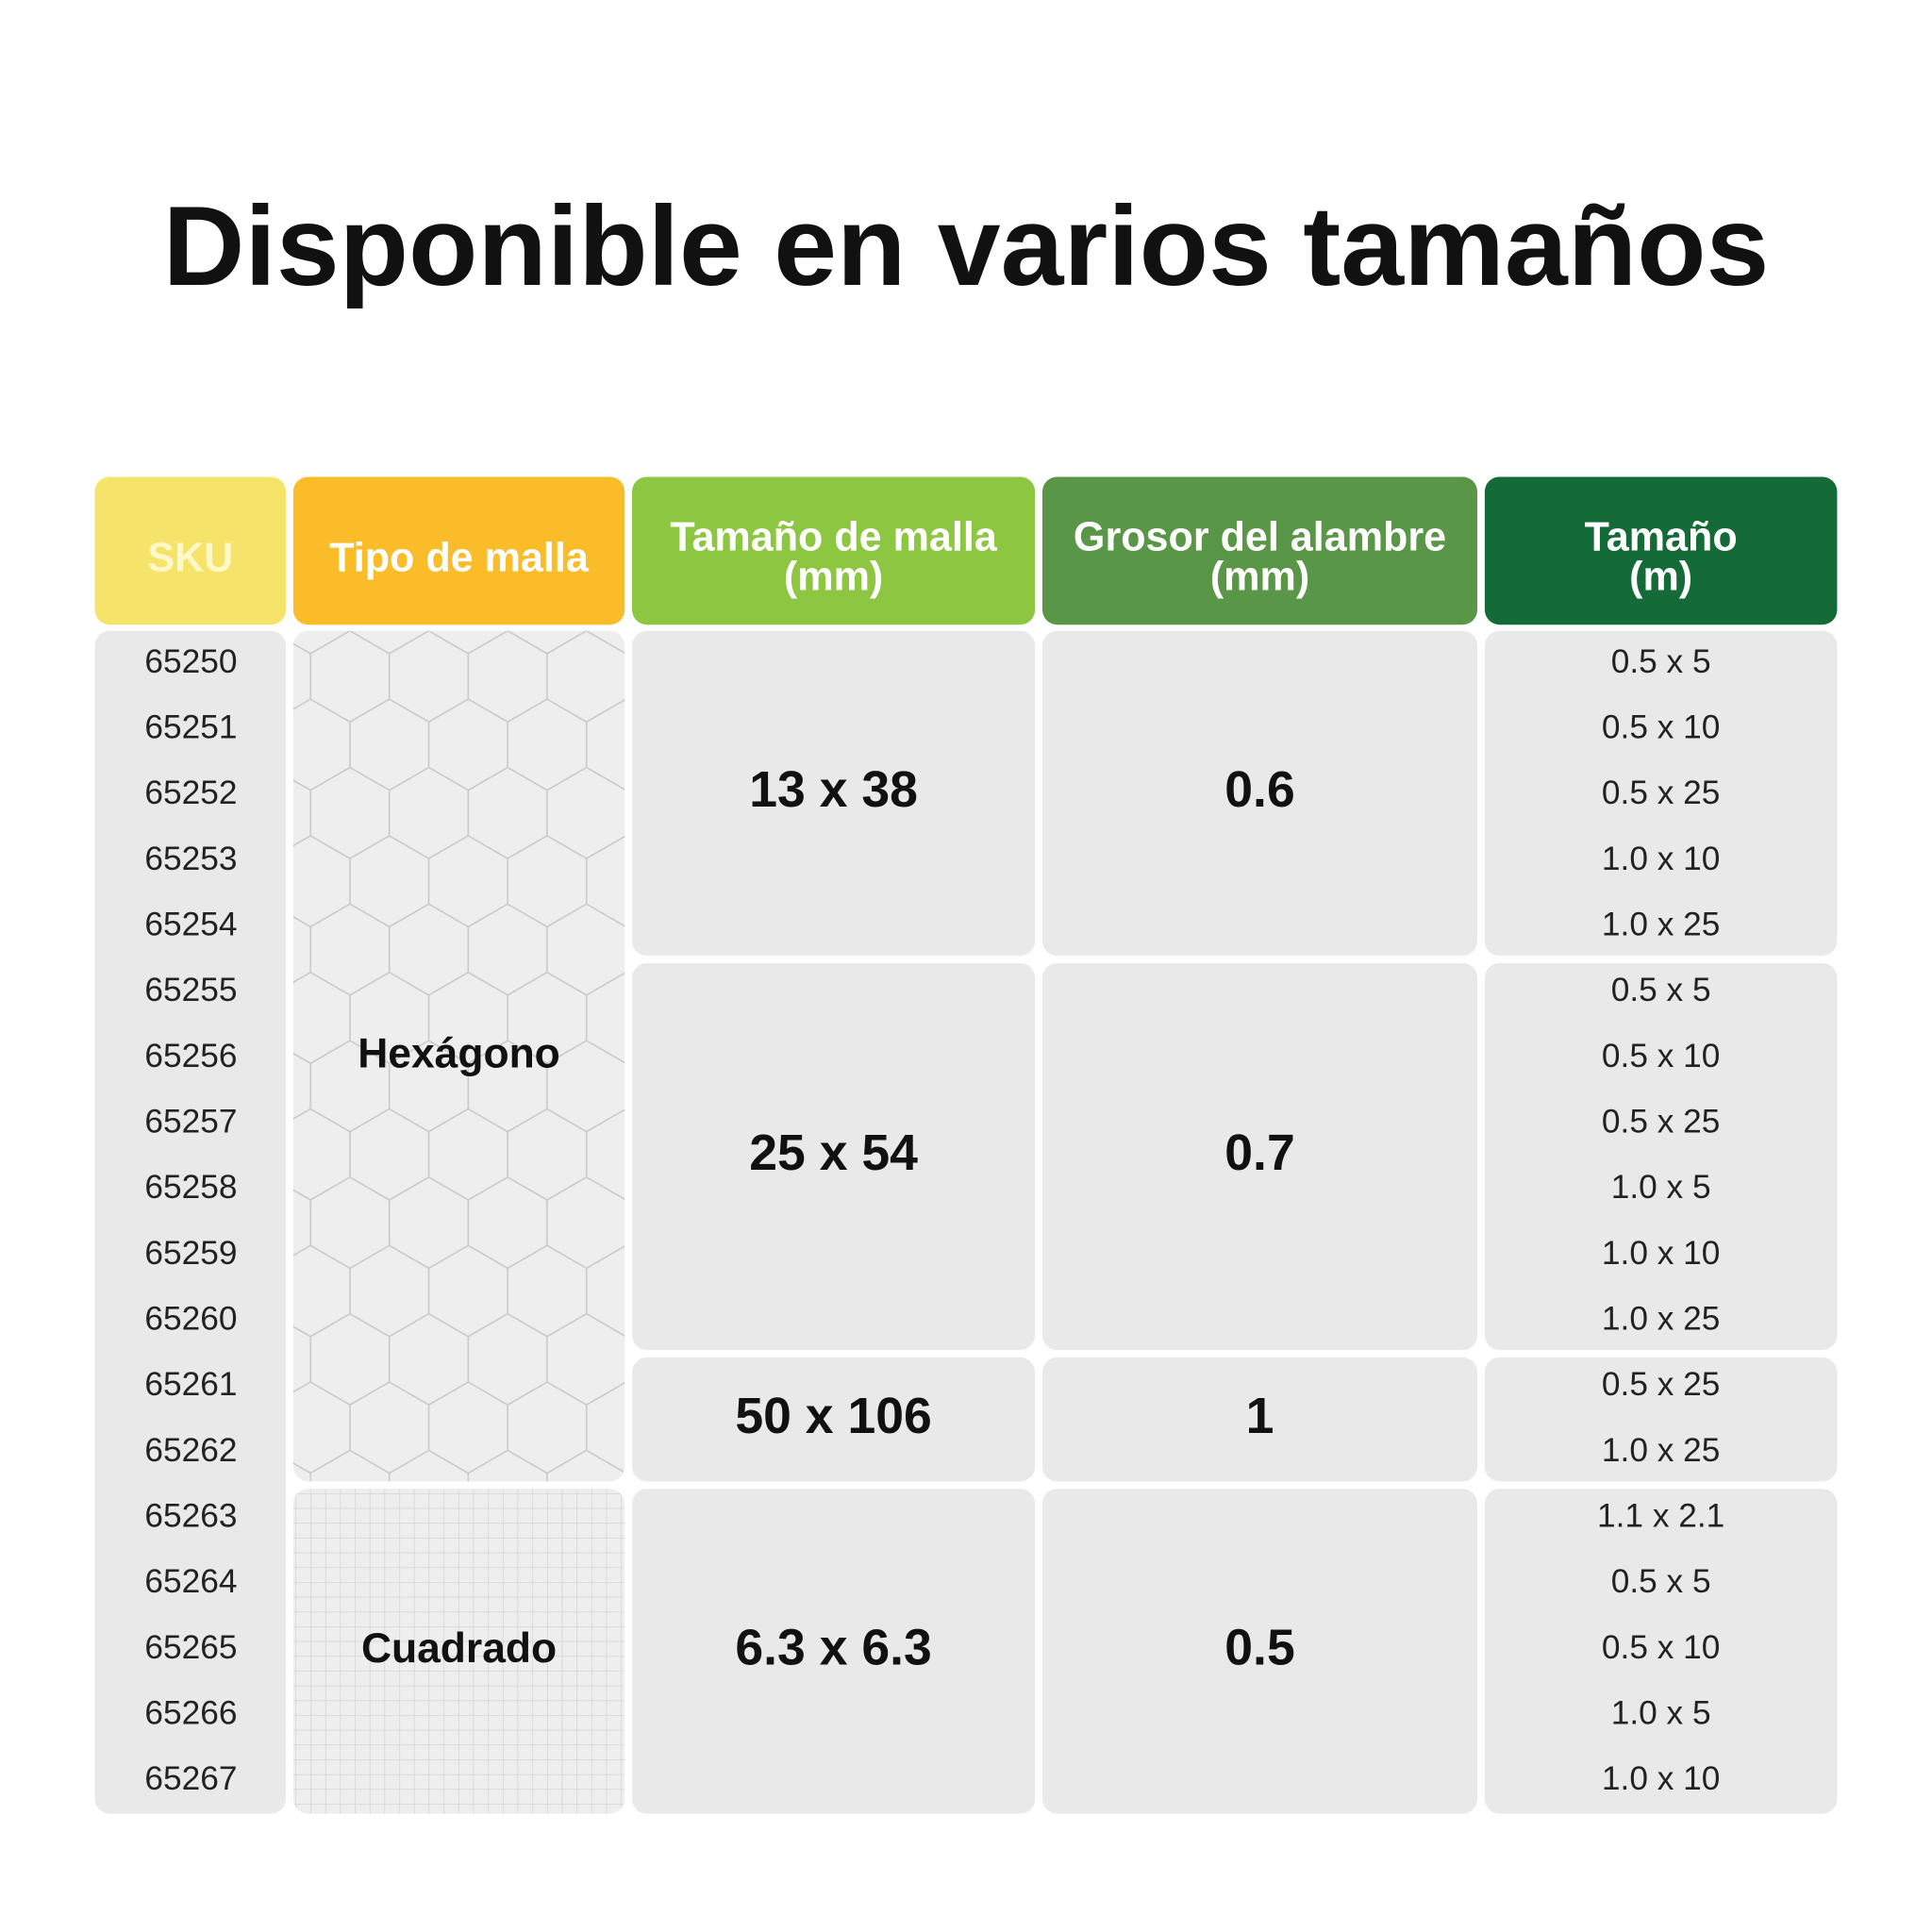 Image resolution: width=1932 pixels, height=1932 pixels. Describe the element at coordinates (190, 1581) in the screenshot. I see `sku: 65264` at that location.